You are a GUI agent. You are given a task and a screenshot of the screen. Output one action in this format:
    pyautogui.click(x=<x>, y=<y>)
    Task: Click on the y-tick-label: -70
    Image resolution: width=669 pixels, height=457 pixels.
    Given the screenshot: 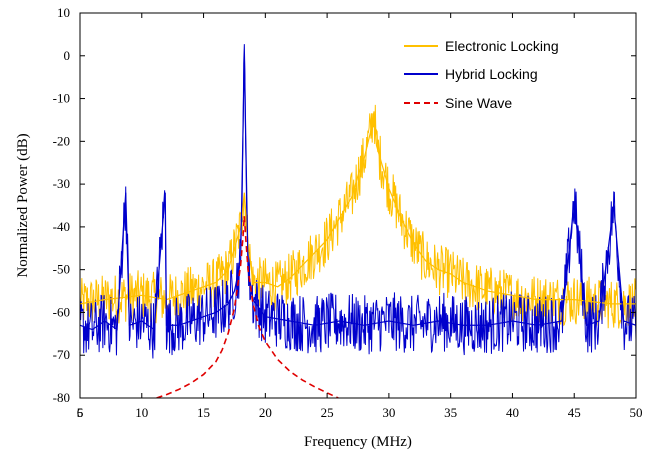 What is the action you would take?
    pyautogui.click(x=61, y=354)
    